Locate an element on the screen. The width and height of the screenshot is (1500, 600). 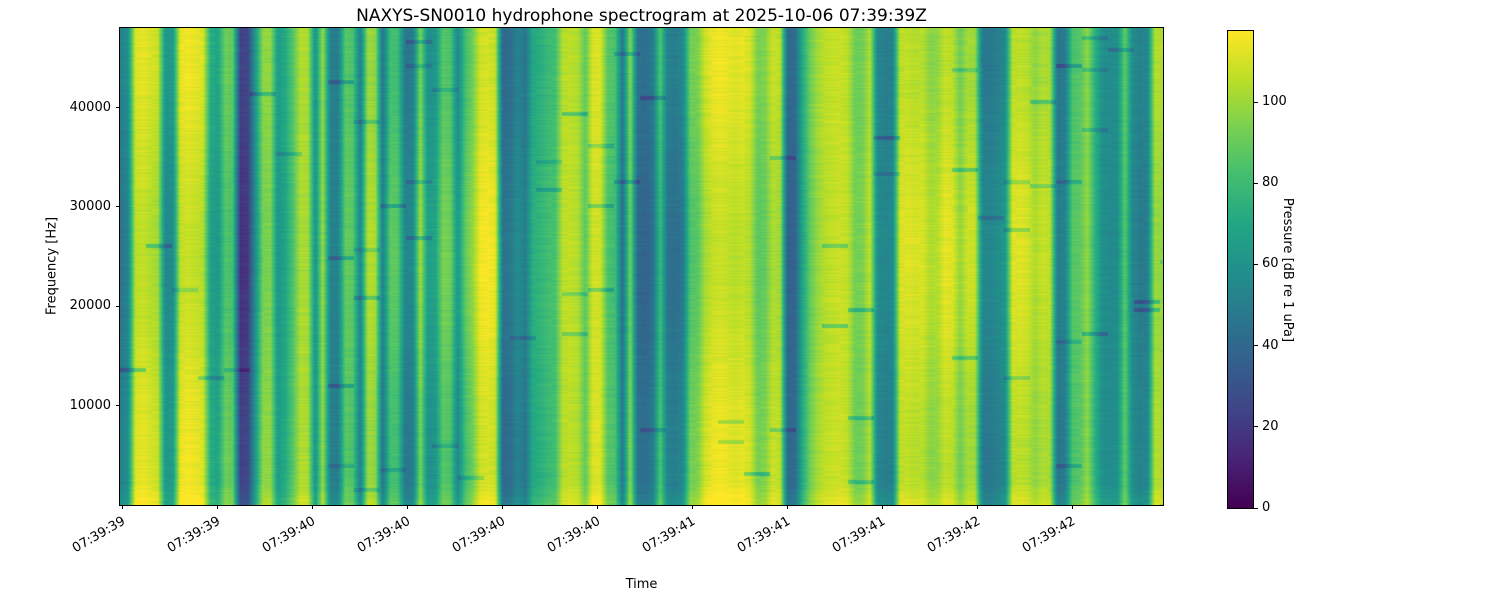
colorbar-tick-label: 20 is located at coordinates (1270, 426).